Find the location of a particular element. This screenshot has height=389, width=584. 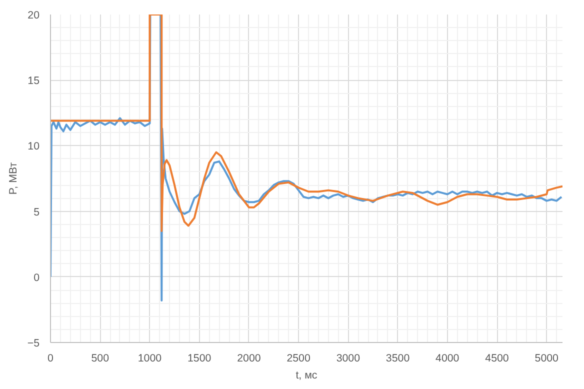

x-tick-label: 2500 is located at coordinates (298, 358).